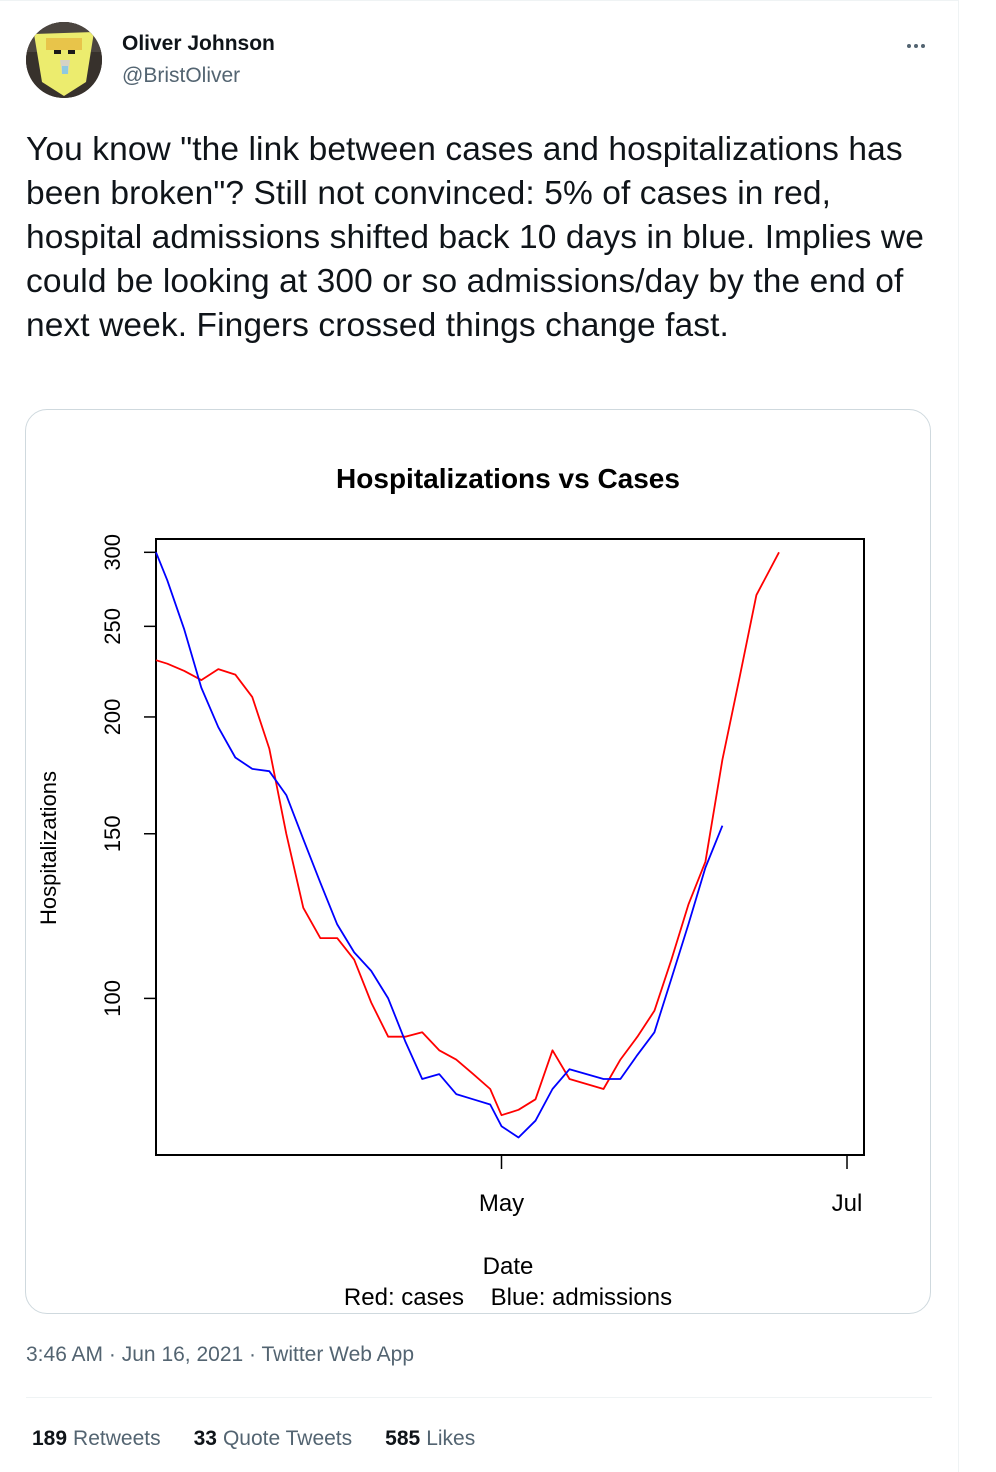  I want to click on x-tick-label: May, so click(501, 1203).